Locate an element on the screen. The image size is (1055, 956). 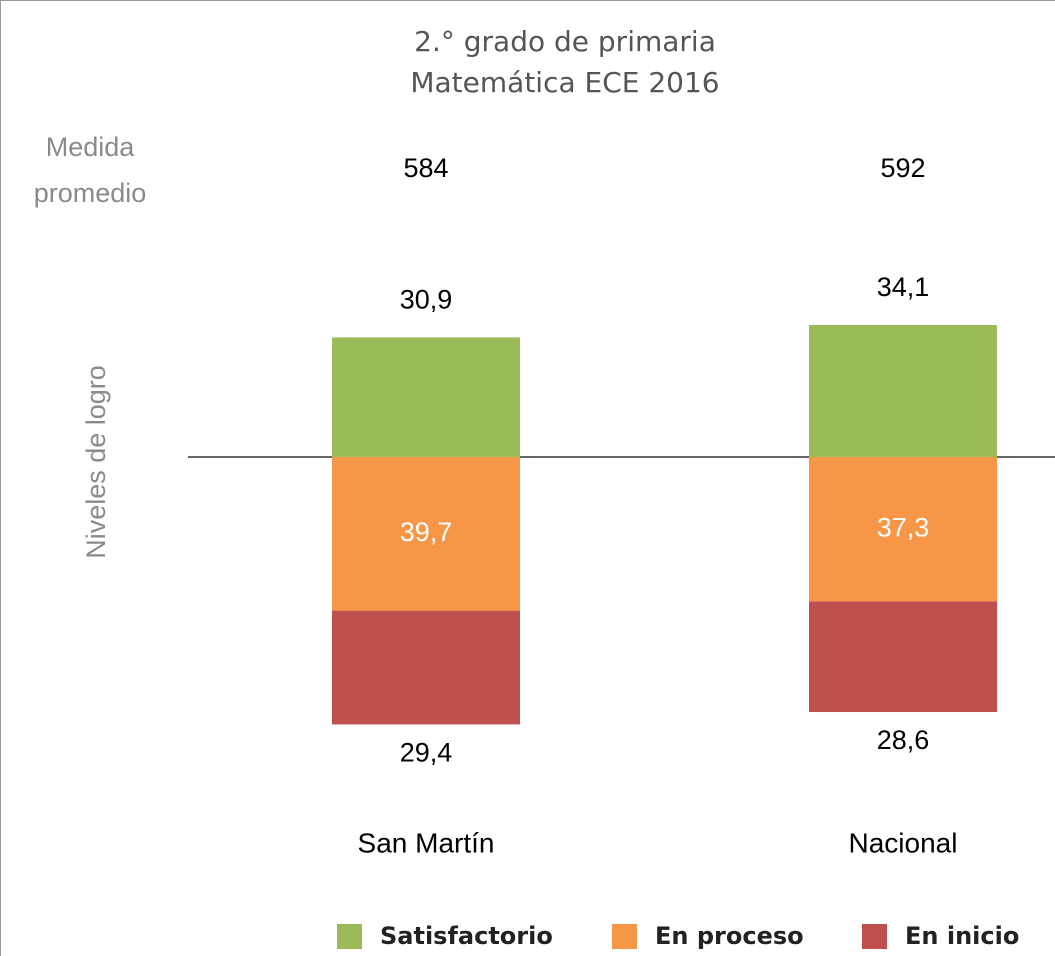
y-axis-label: Niveles de logro is located at coordinates (96, 462).